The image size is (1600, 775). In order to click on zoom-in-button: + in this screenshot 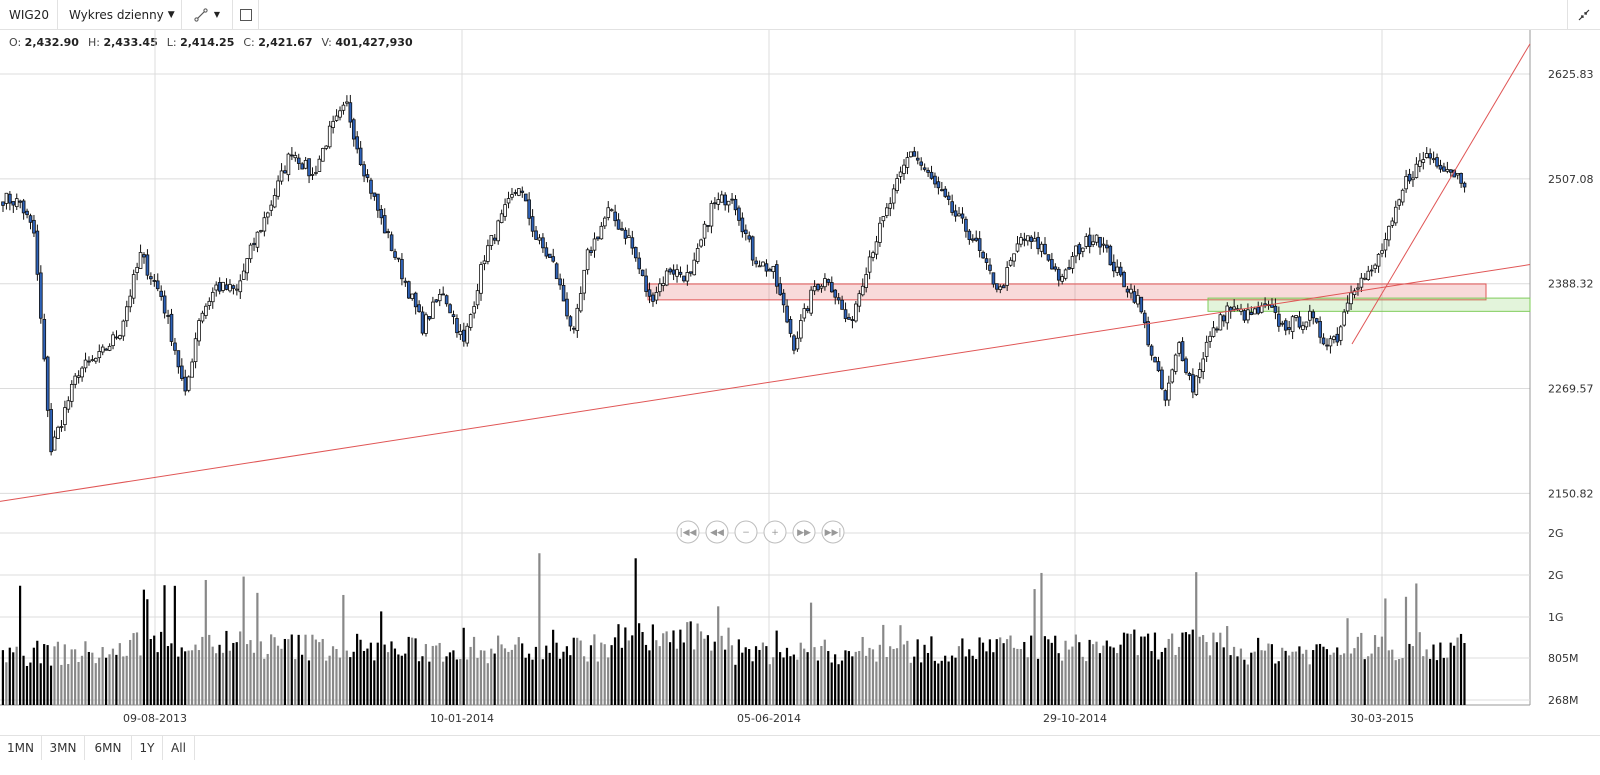, I will do `click(775, 532)`.